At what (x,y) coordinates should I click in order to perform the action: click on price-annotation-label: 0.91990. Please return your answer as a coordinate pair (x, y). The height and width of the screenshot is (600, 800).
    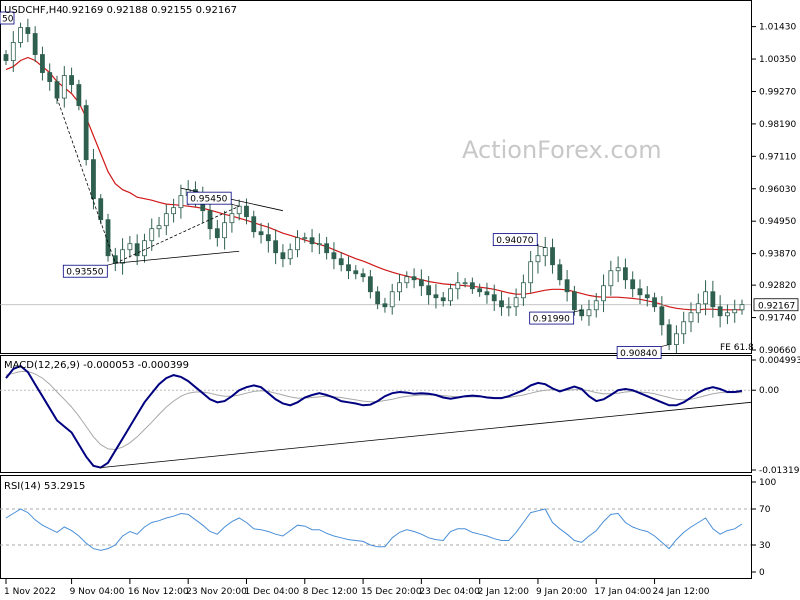
    Looking at the image, I should click on (551, 320).